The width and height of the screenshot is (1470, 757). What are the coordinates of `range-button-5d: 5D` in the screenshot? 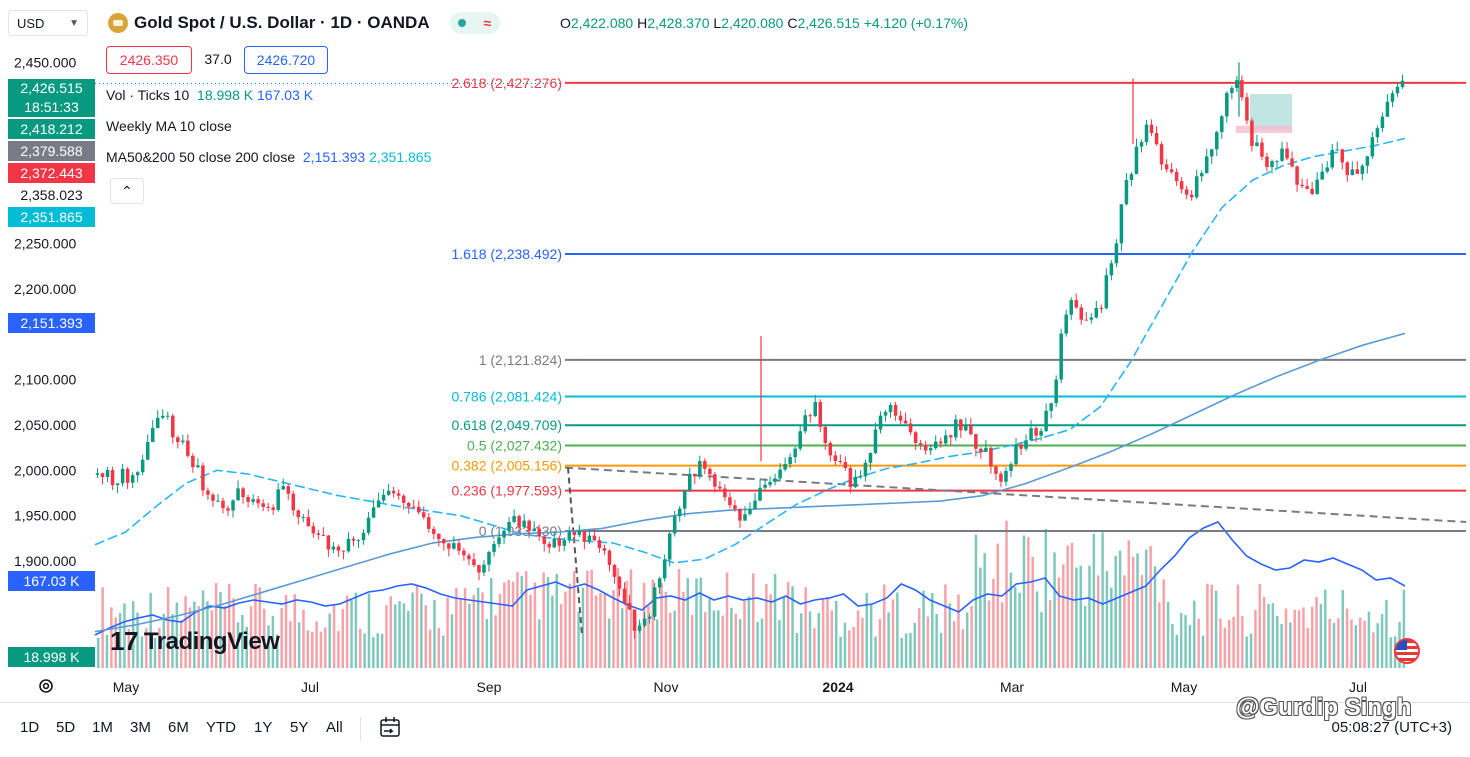 It's located at (66, 727).